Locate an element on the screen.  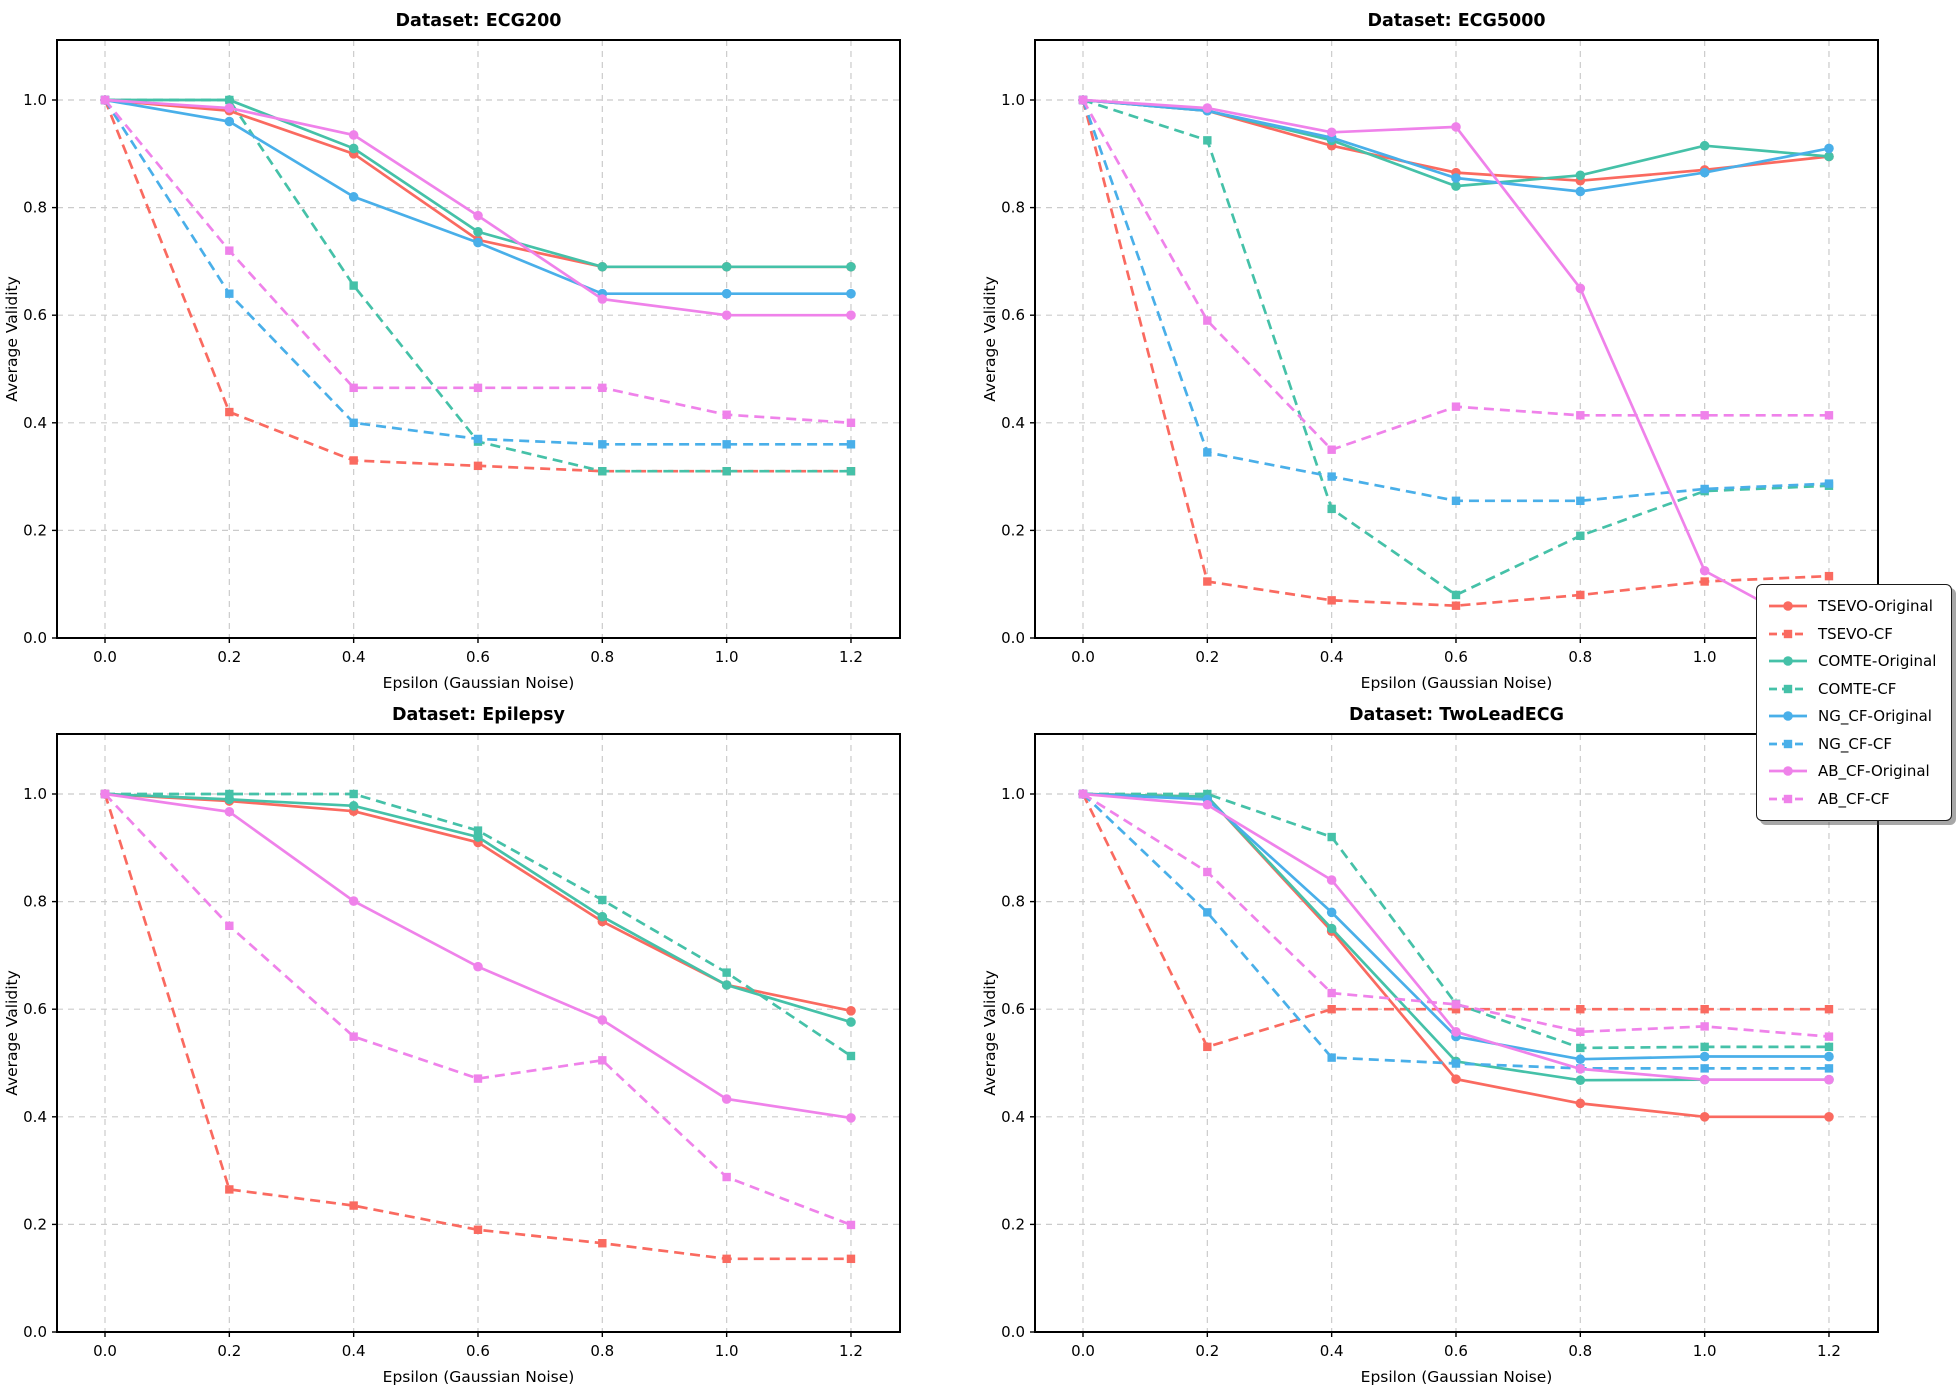
legend-marker-square is located at coordinates (1788, 633).